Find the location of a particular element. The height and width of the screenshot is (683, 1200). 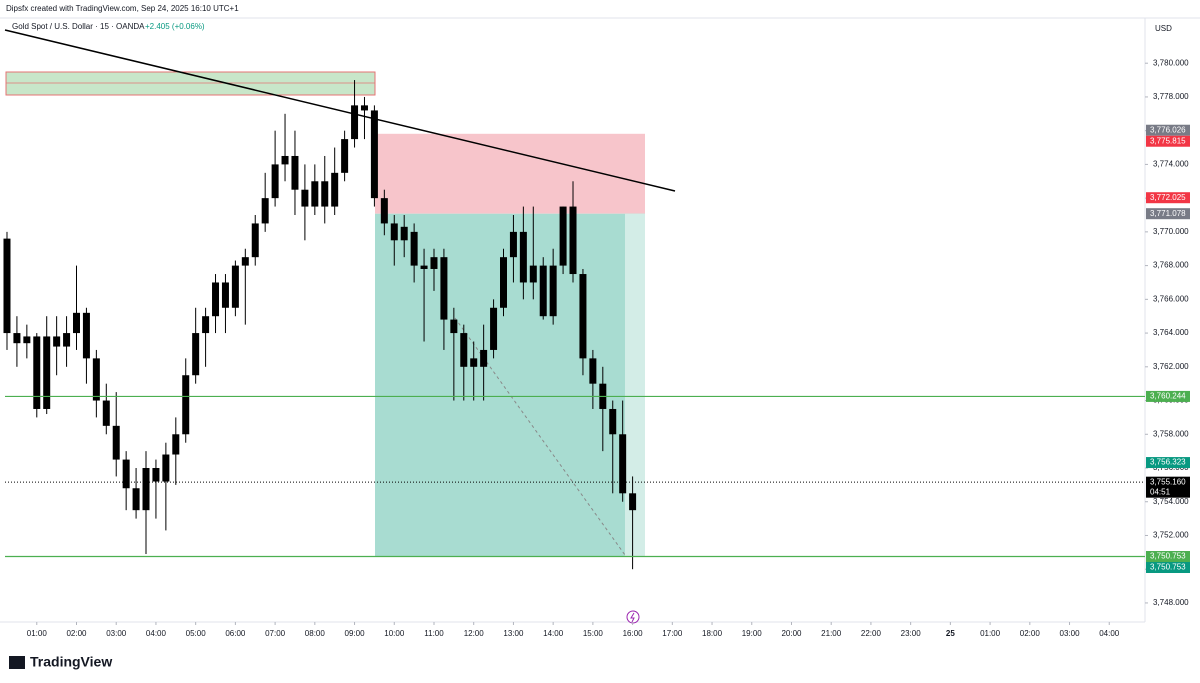

x-tick-label: 11:00 is located at coordinates (434, 633).